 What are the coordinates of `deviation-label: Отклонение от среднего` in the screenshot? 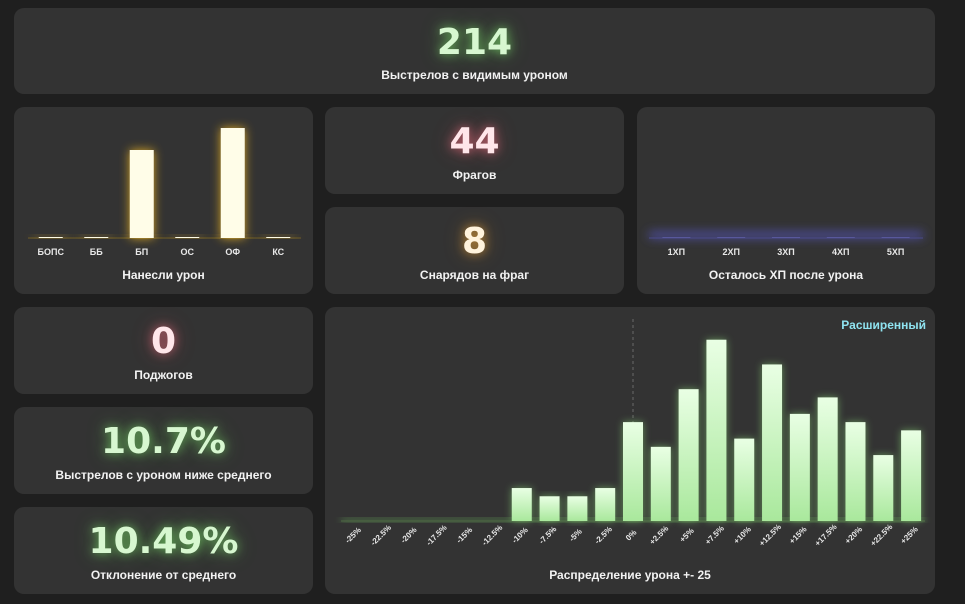 It's located at (163, 575).